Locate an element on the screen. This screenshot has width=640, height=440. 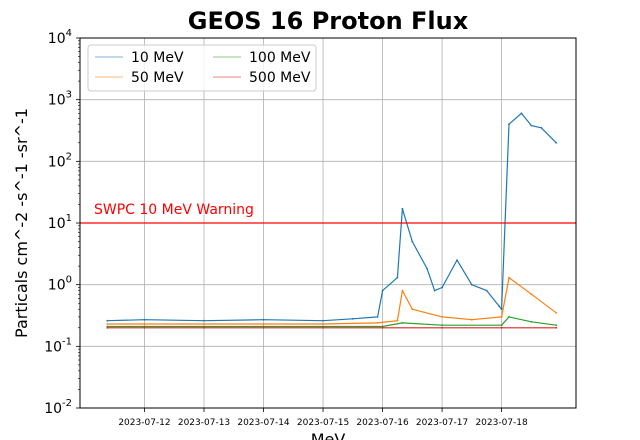
y-tick-label: 10² is located at coordinates (60, 160).